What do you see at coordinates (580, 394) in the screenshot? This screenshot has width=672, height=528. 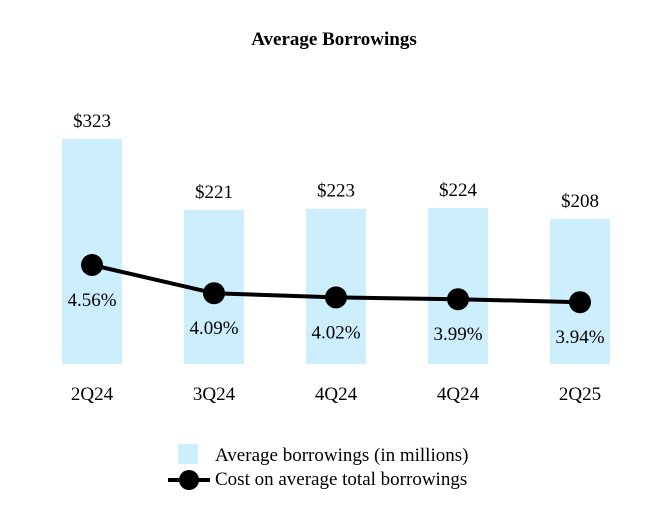 I see `x-tick-label: 2Q25` at bounding box center [580, 394].